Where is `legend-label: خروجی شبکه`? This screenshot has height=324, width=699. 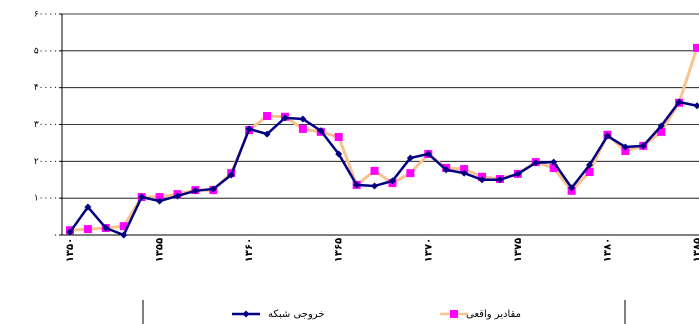
legend-label: خروجی شبکه is located at coordinates (296, 314).